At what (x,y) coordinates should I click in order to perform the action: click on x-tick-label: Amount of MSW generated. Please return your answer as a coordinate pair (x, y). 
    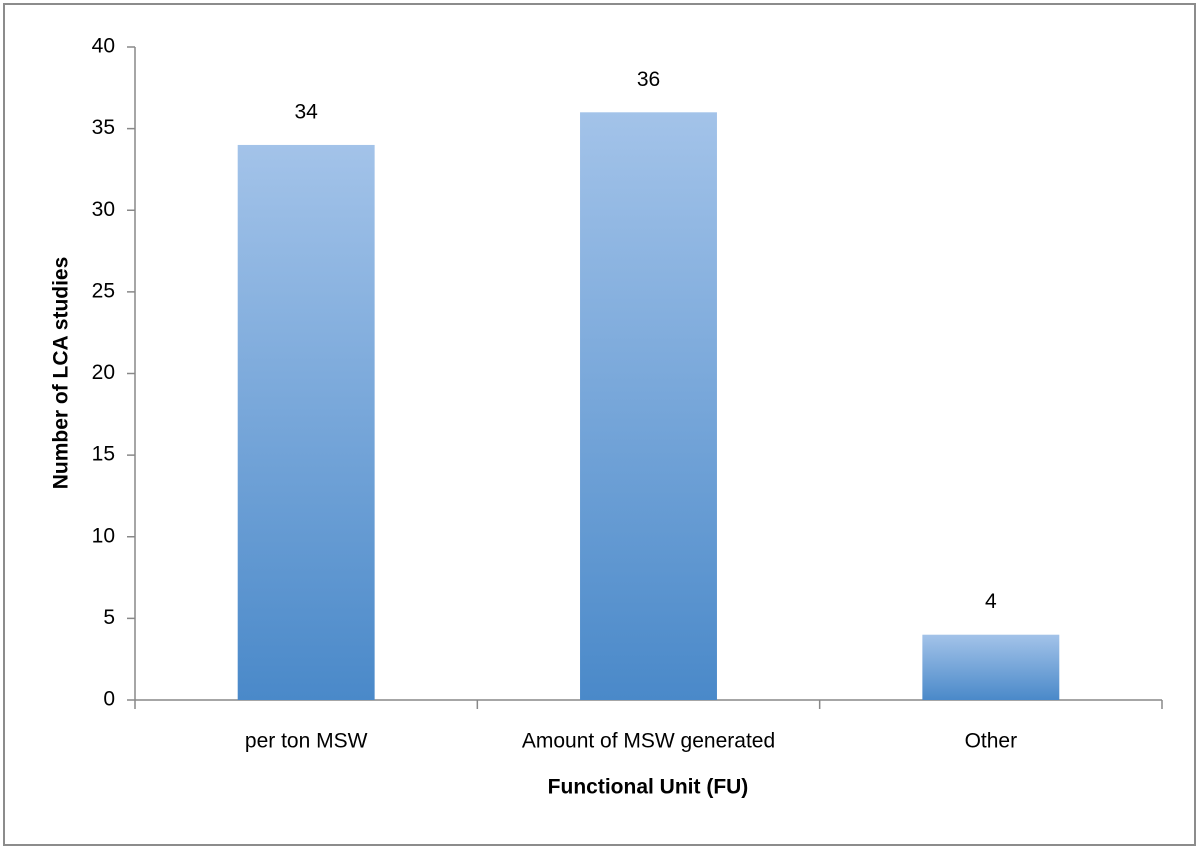
    Looking at the image, I should click on (648, 741).